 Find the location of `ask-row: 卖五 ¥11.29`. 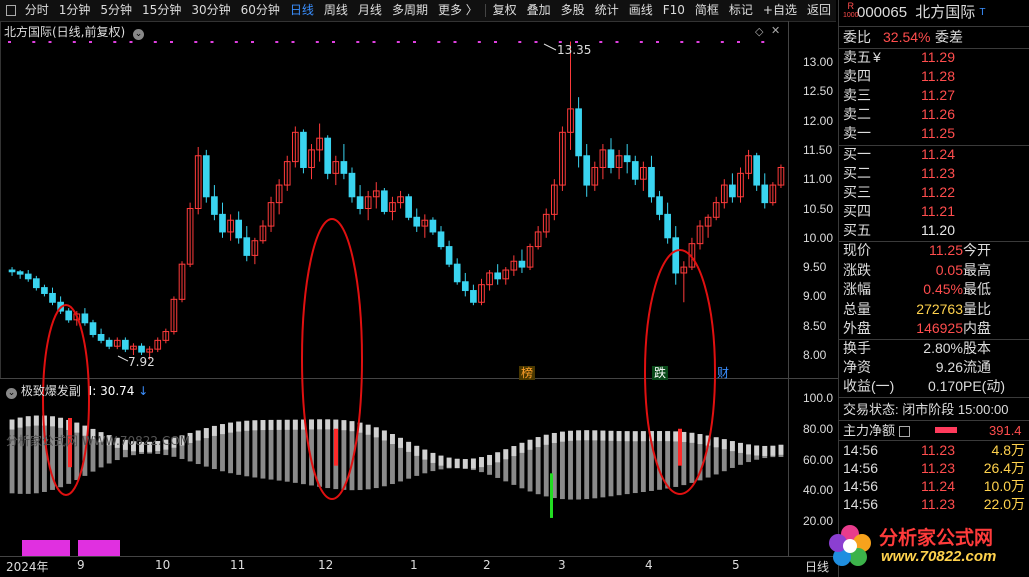

ask-row: 卖五 ¥11.29 is located at coordinates (899, 57).